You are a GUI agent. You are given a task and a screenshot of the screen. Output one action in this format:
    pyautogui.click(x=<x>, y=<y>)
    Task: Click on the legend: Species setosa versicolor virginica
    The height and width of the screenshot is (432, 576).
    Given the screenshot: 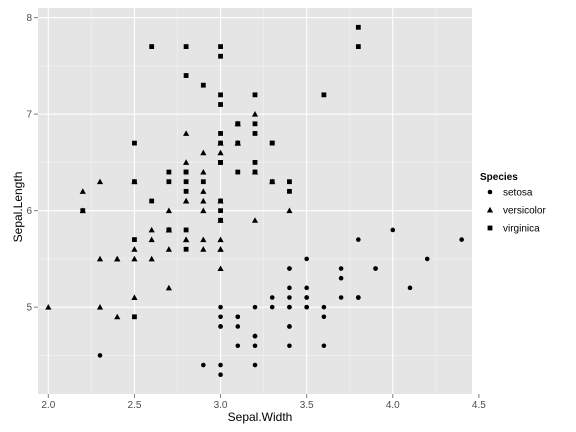 What is the action you would take?
    pyautogui.click(x=513, y=204)
    